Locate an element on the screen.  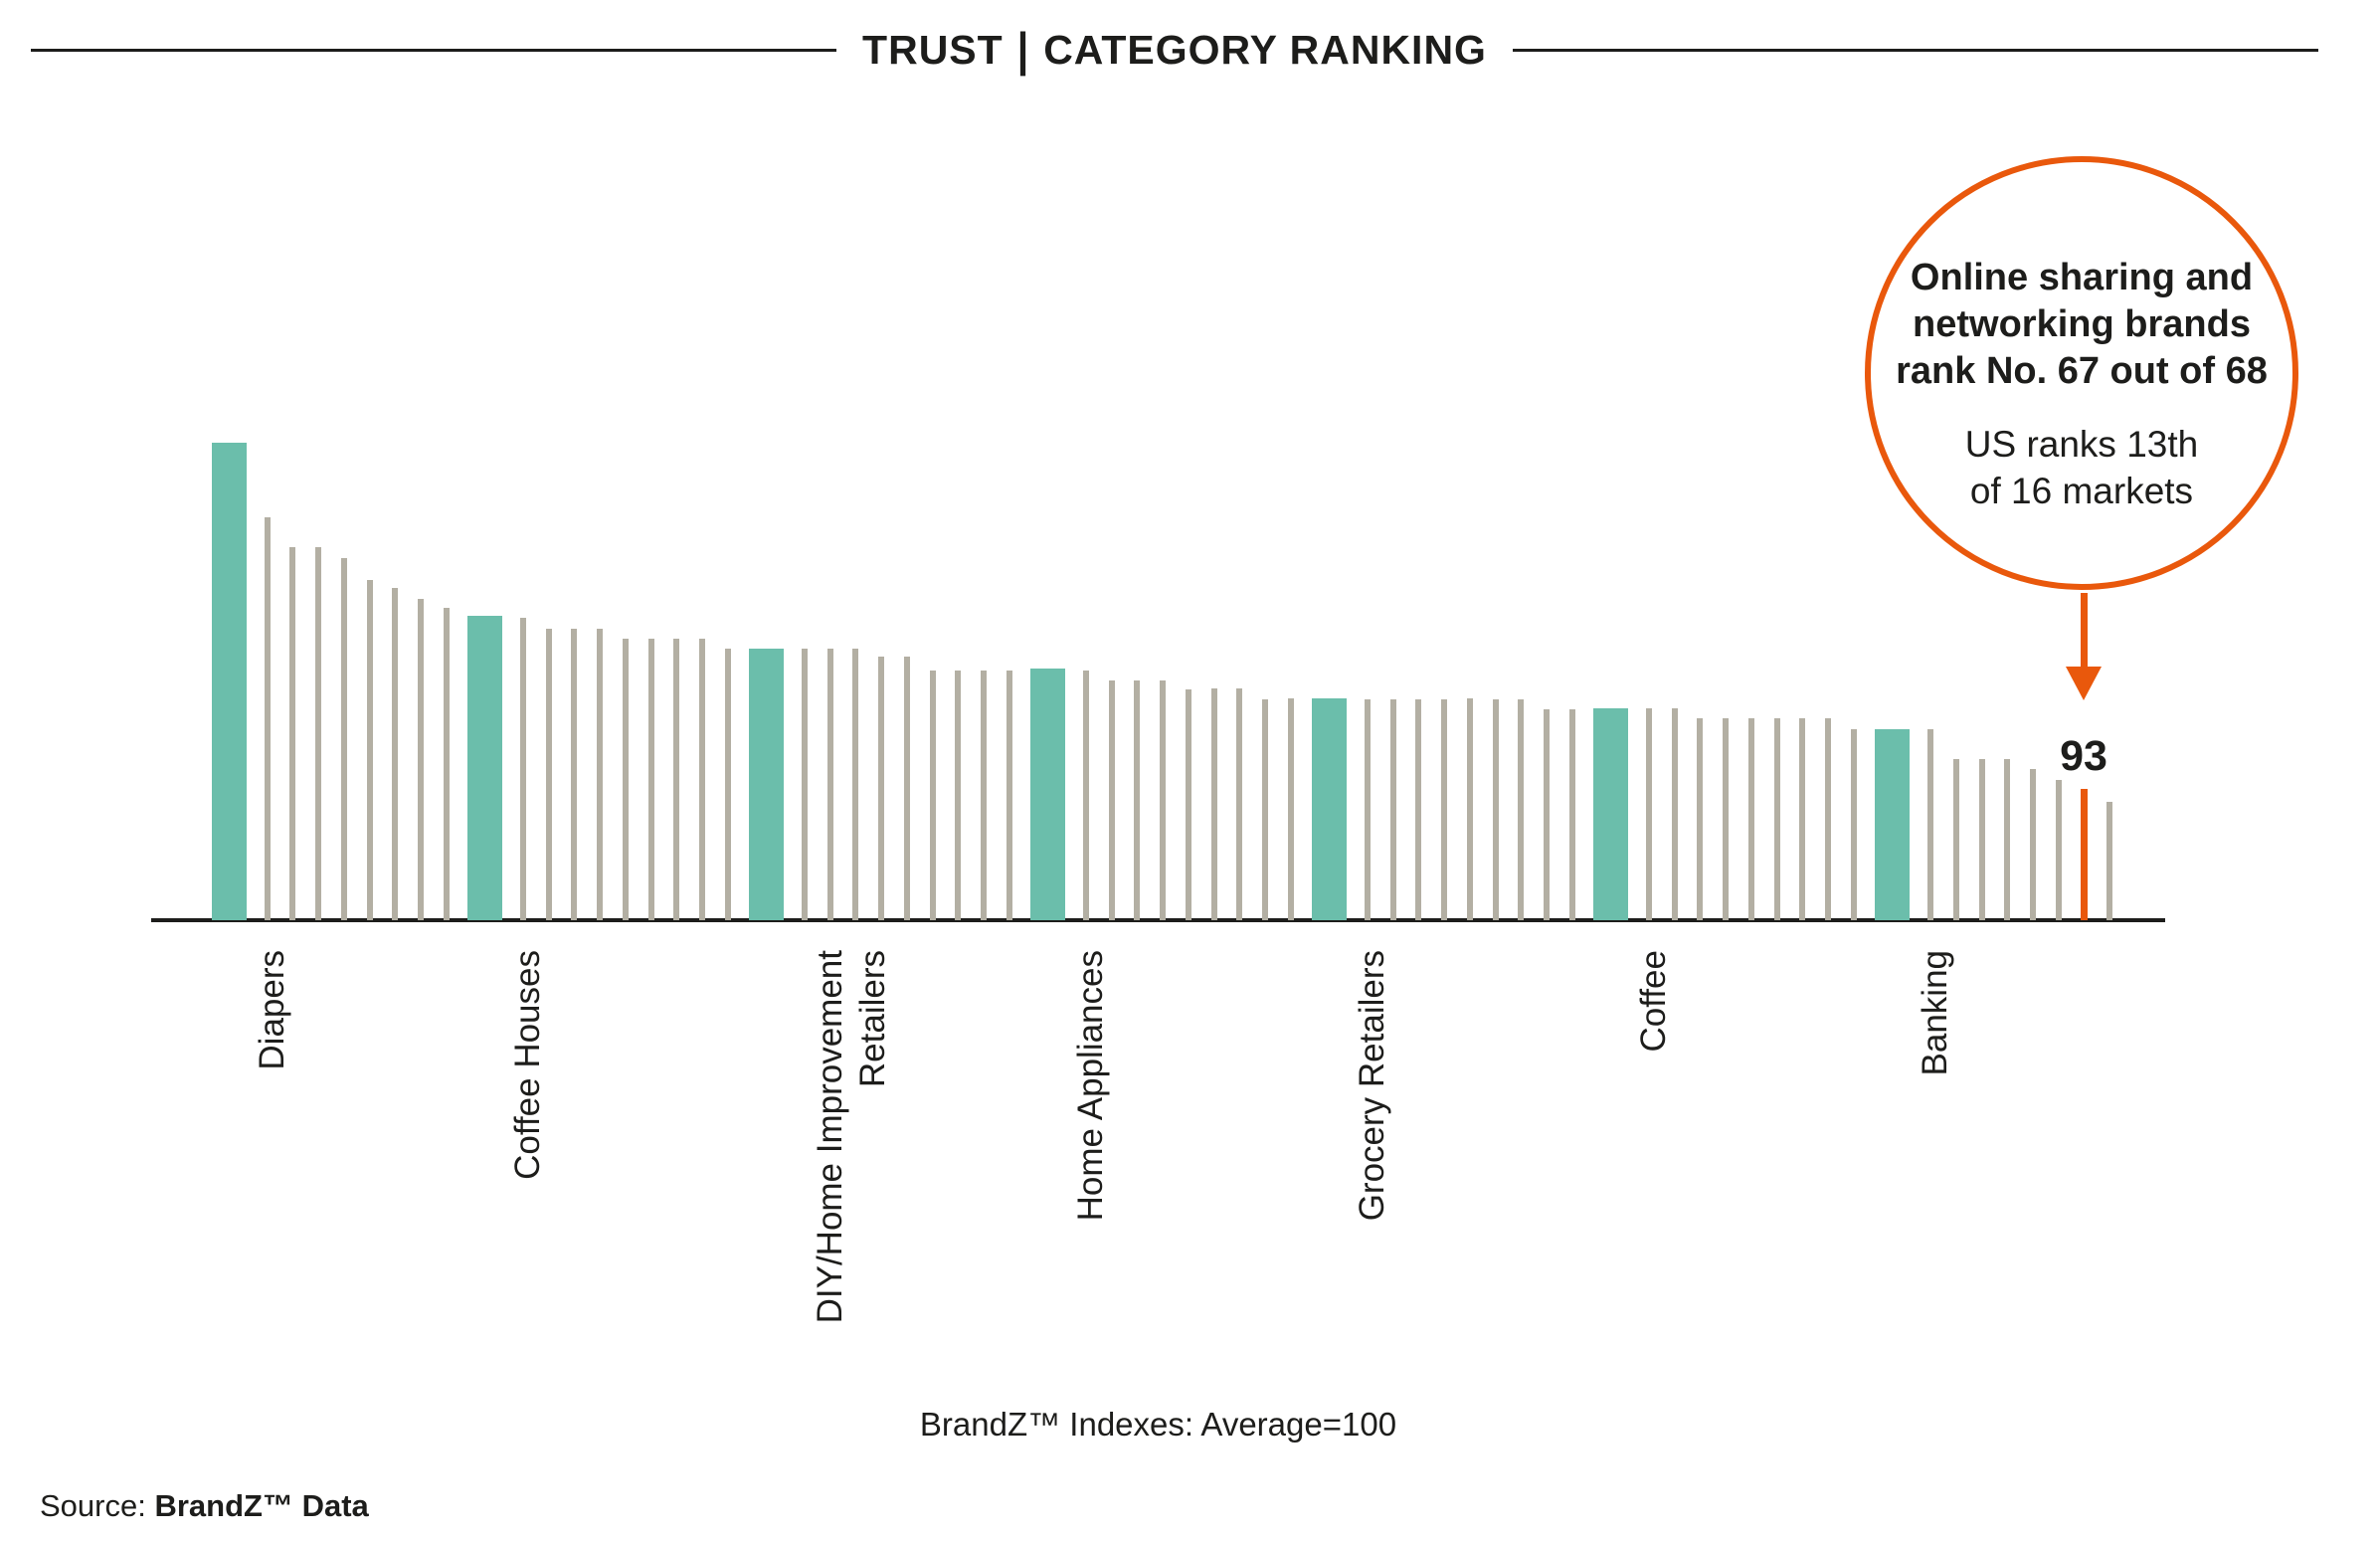
source-prefix: Source: is located at coordinates (97, 1505).